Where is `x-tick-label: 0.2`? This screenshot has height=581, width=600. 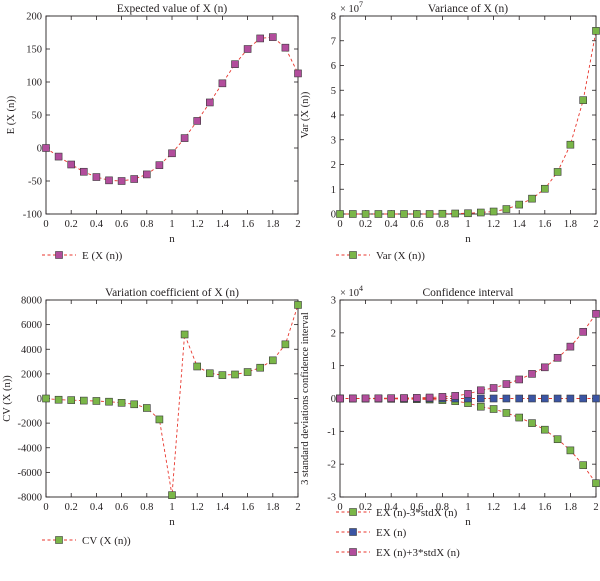 x-tick-label: 0.2 is located at coordinates (365, 507).